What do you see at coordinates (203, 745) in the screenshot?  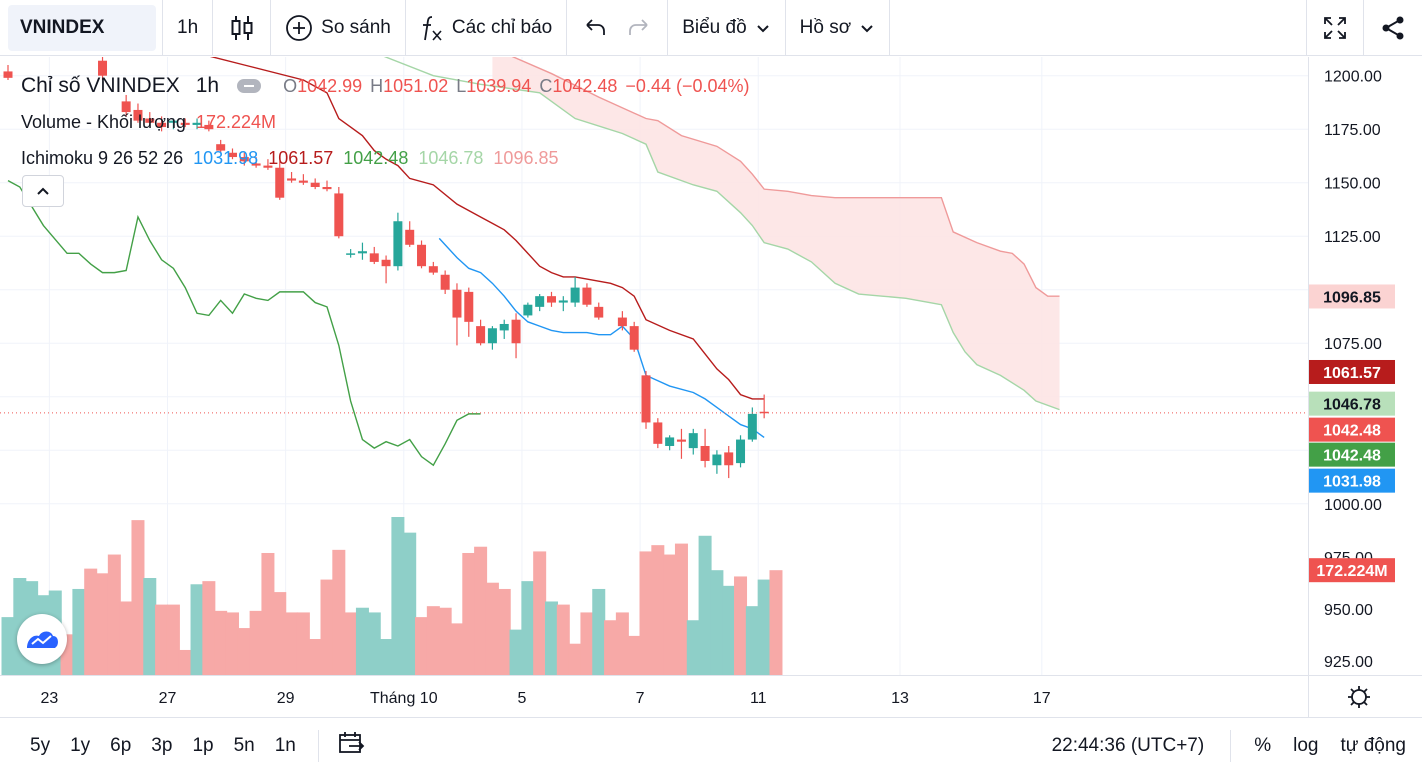 I see `range-1m-button: 1p` at bounding box center [203, 745].